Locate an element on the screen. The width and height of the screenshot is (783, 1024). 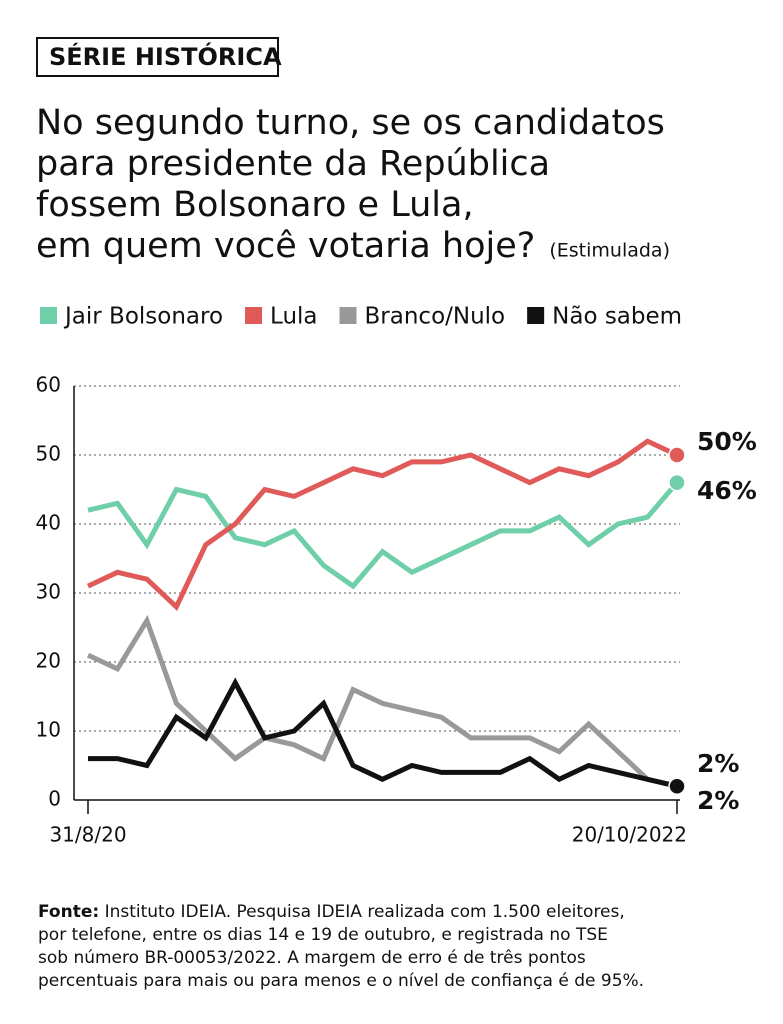
end-label: 46% is located at coordinates (727, 490).